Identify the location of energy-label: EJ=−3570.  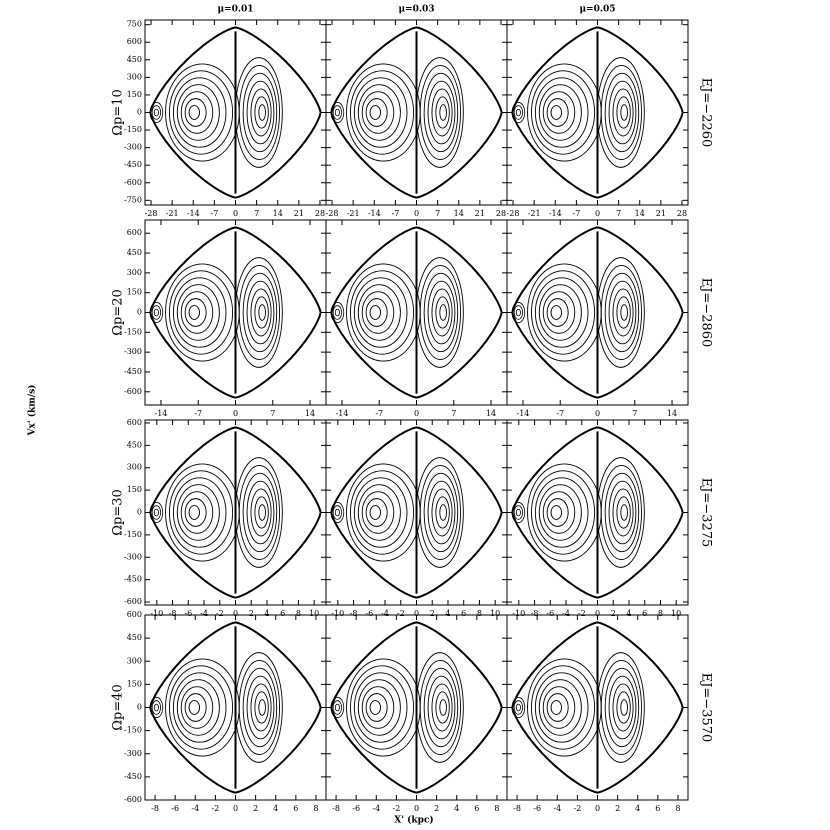
(706, 708).